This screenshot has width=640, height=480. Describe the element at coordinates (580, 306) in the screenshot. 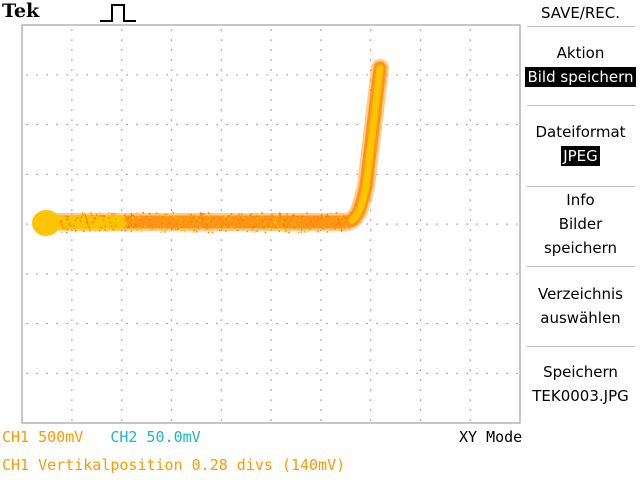

I see `menu-item-verzeichnis: Verzeichnis auswählen` at that location.